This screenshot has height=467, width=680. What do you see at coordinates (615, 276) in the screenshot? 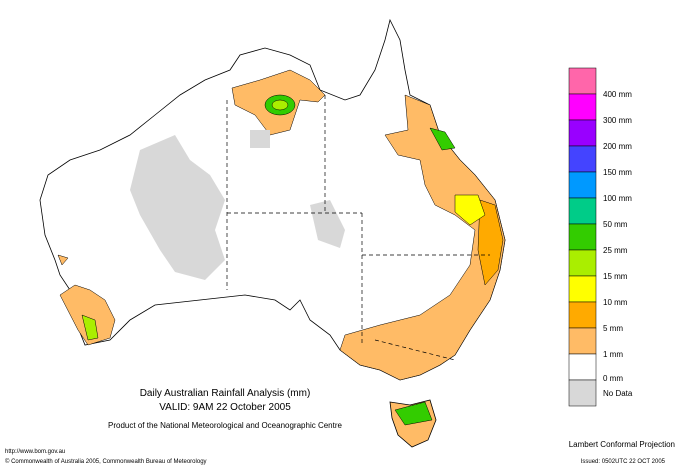
I see `legend-label: 15 mm` at bounding box center [615, 276].